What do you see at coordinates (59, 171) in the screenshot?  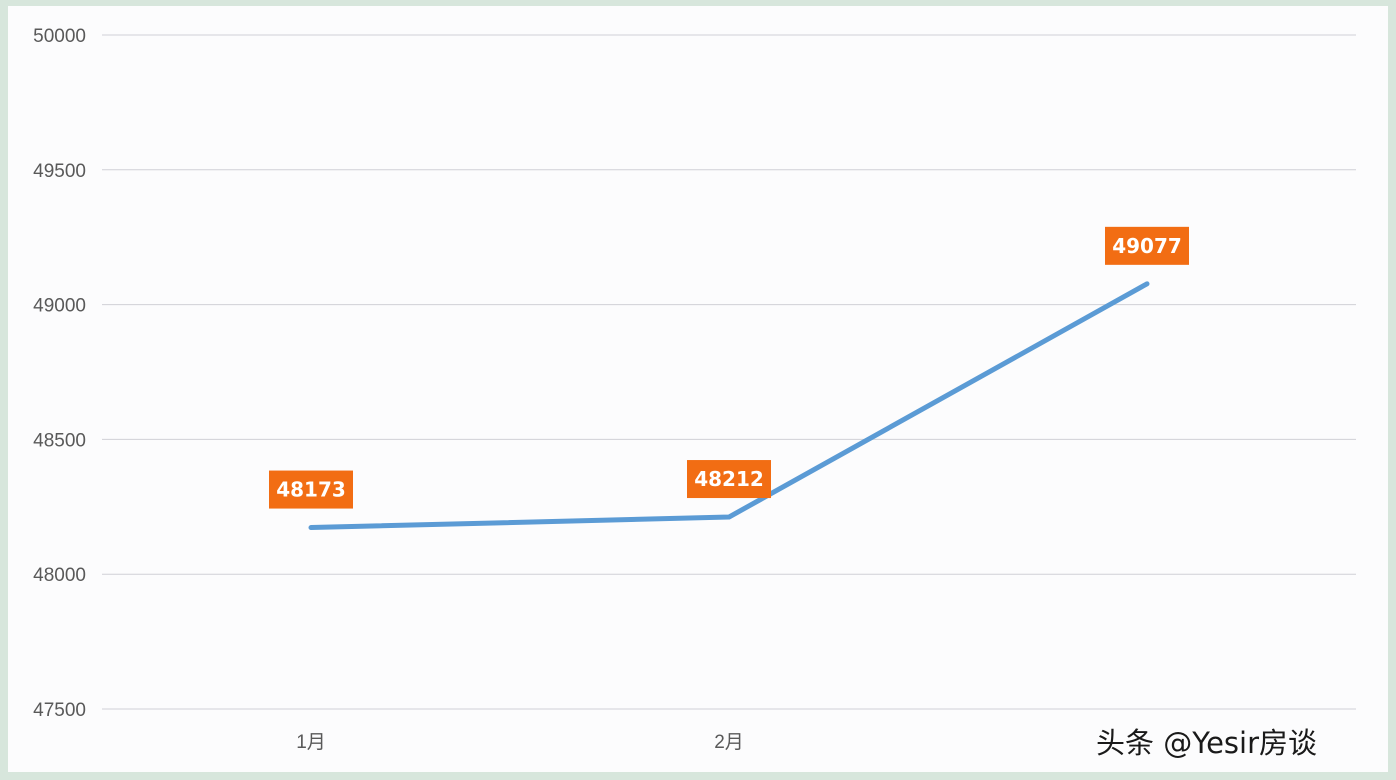 I see `y-tick-label: 49500` at bounding box center [59, 171].